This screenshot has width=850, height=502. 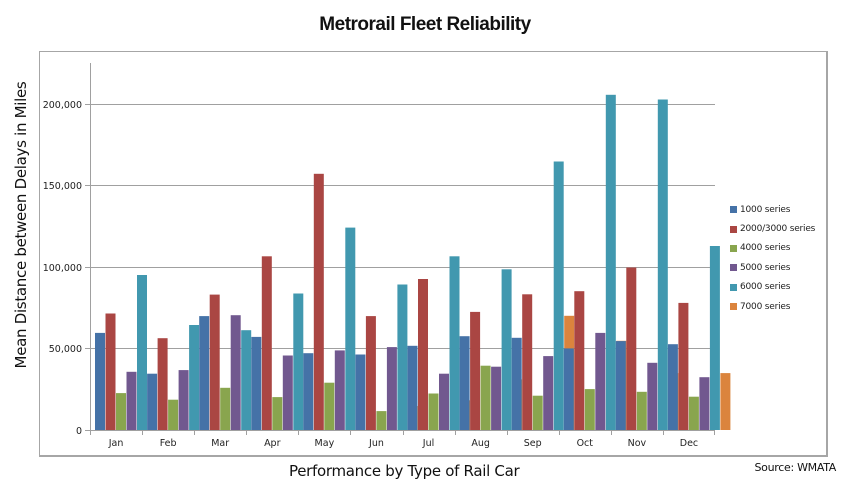 I want to click on legend-item: 2000/3000 series, so click(x=772, y=228).